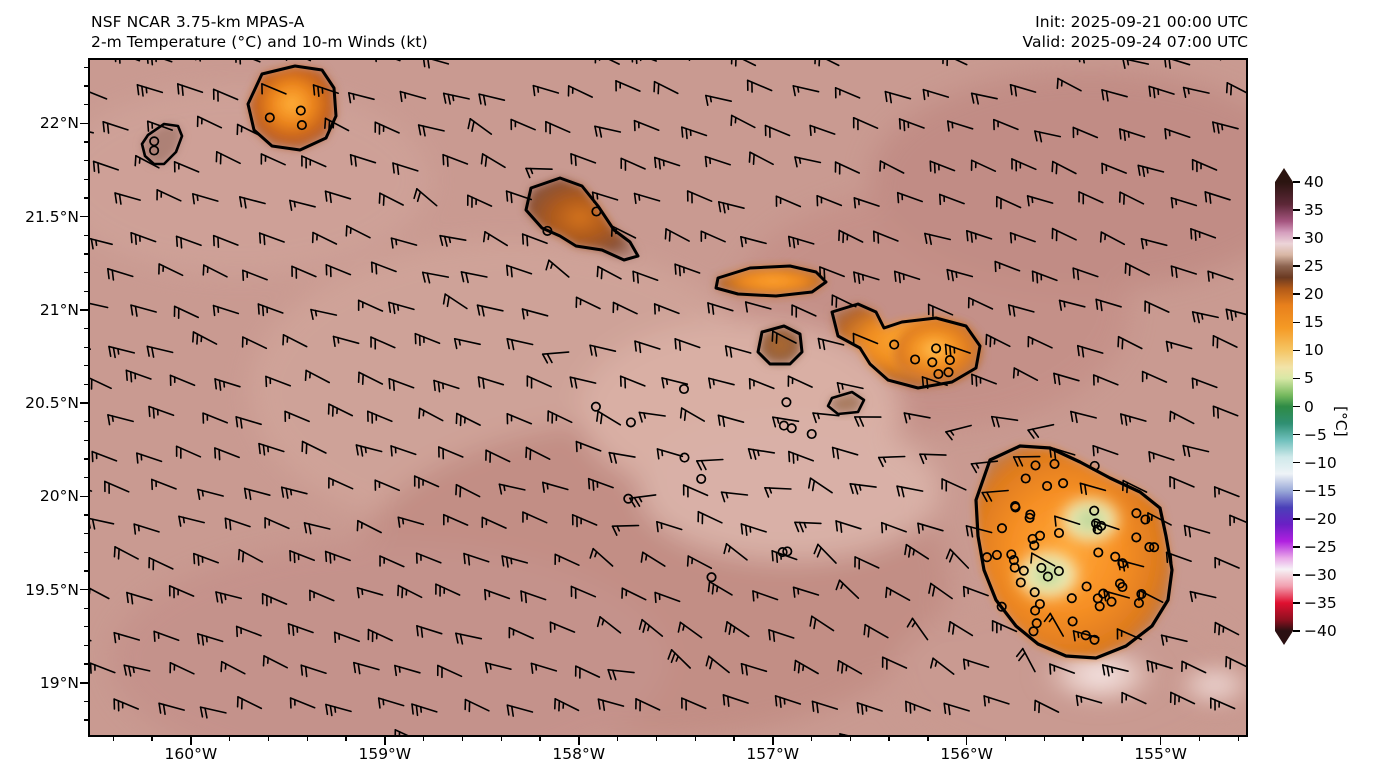  What do you see at coordinates (771, 281) in the screenshot?
I see `island-molokai` at bounding box center [771, 281].